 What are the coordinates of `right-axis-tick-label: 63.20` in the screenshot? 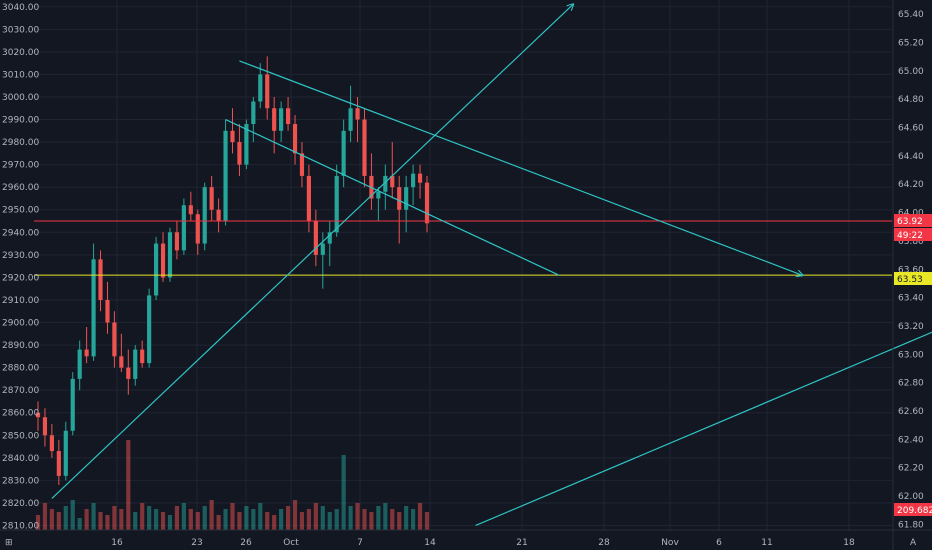 It's located at (911, 327).